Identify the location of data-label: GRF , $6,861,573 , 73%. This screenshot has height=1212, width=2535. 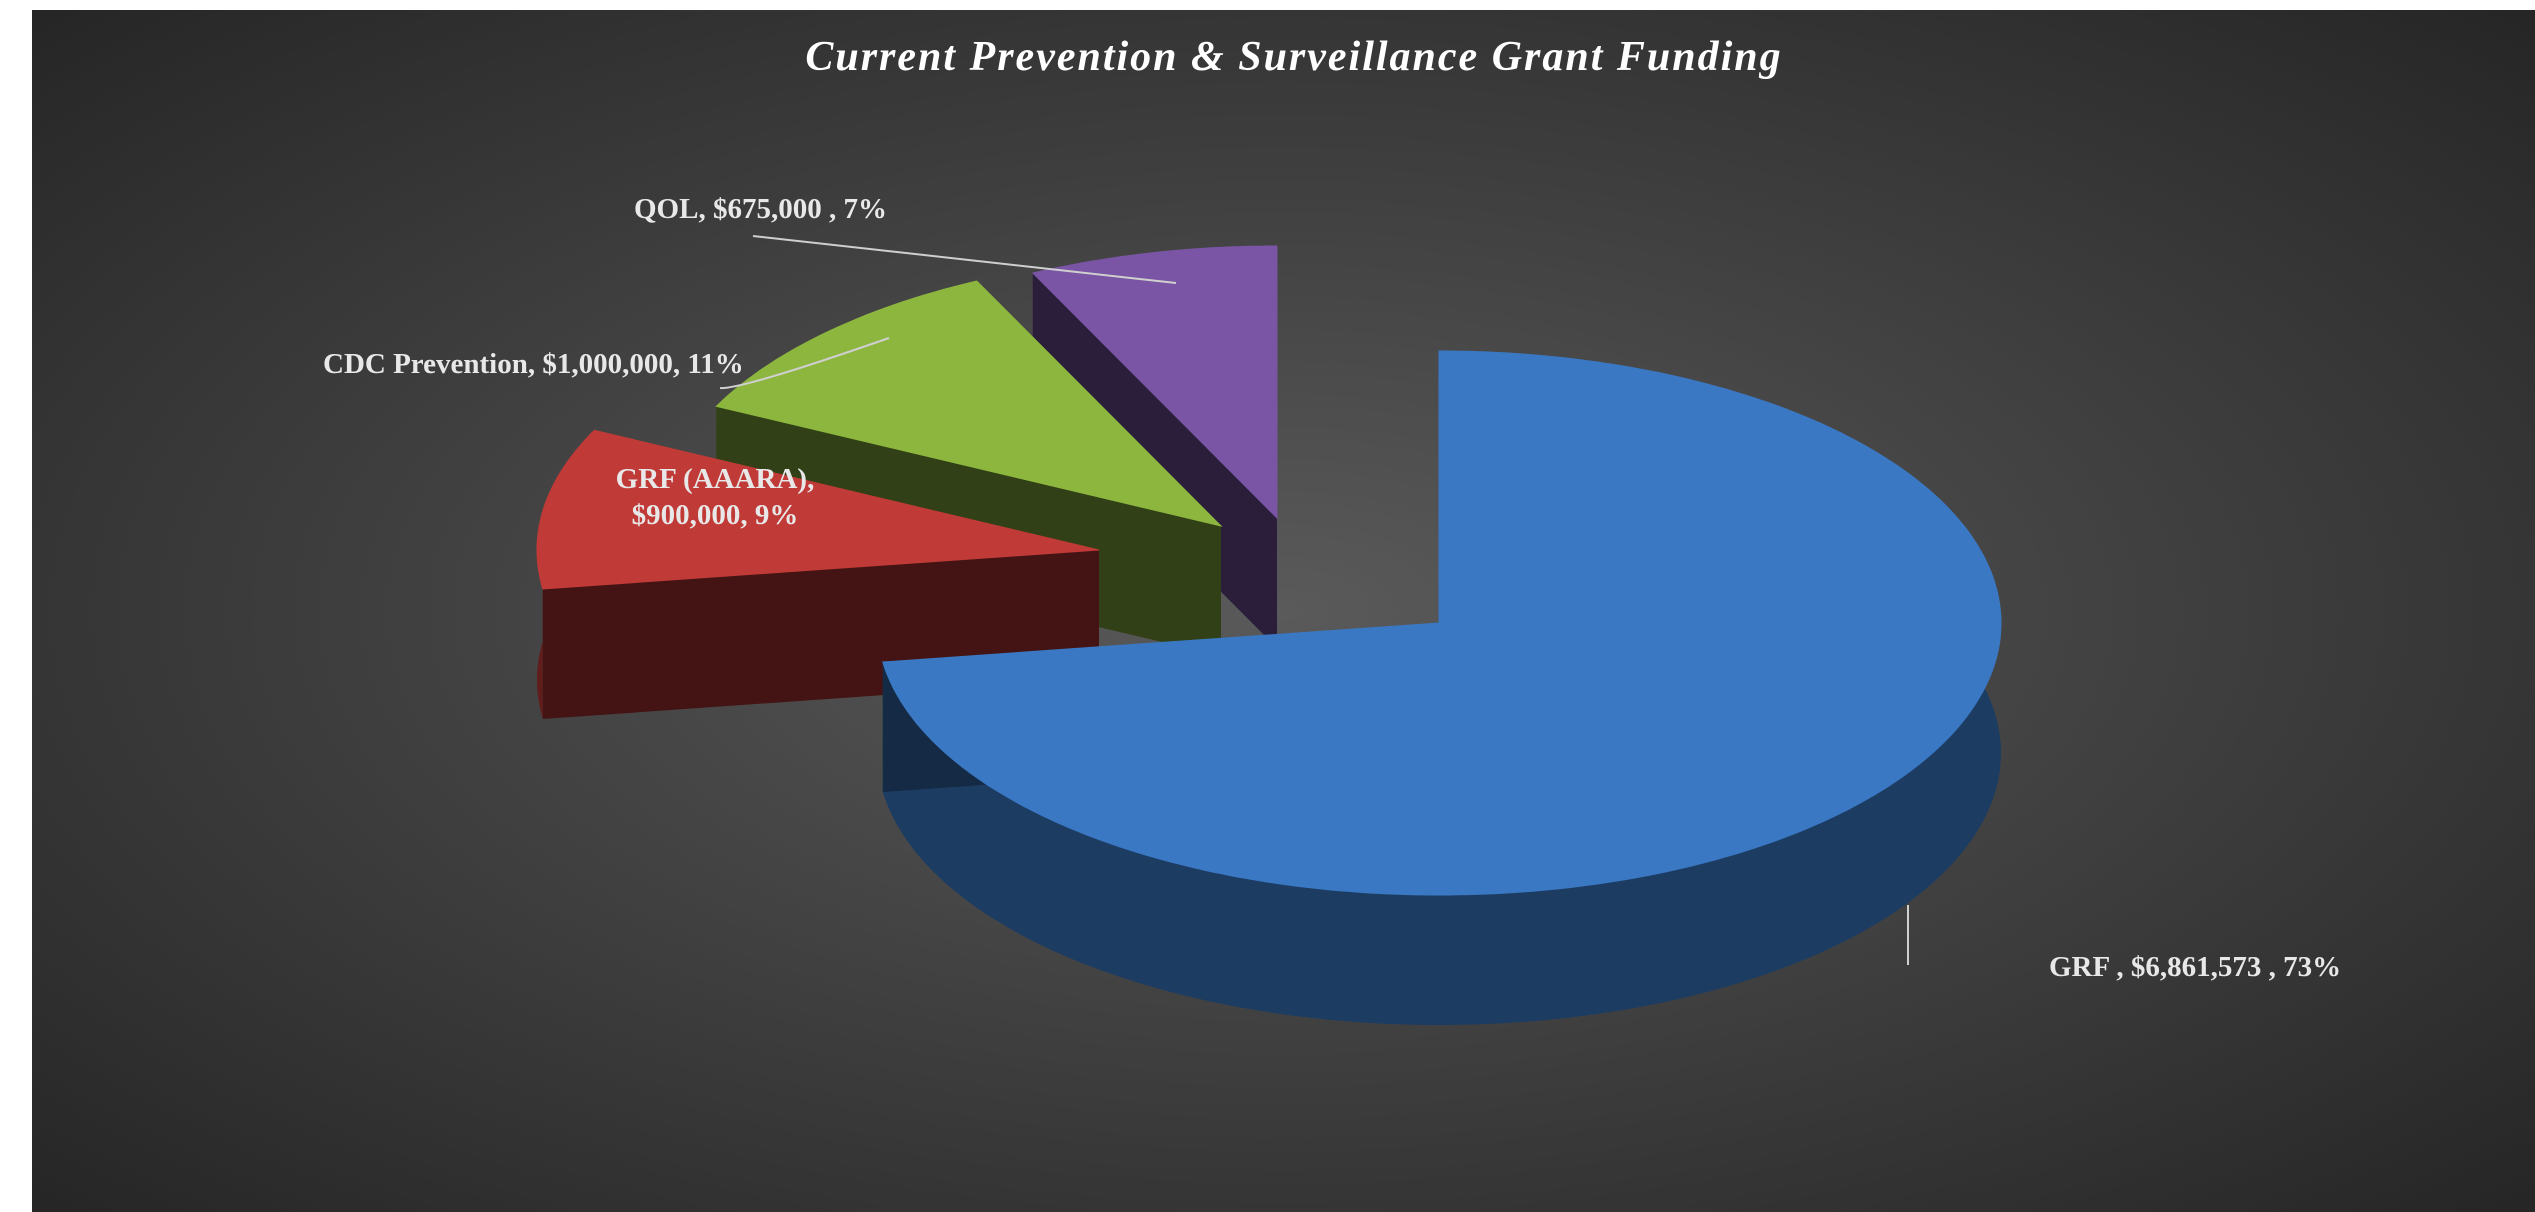
(2195, 967).